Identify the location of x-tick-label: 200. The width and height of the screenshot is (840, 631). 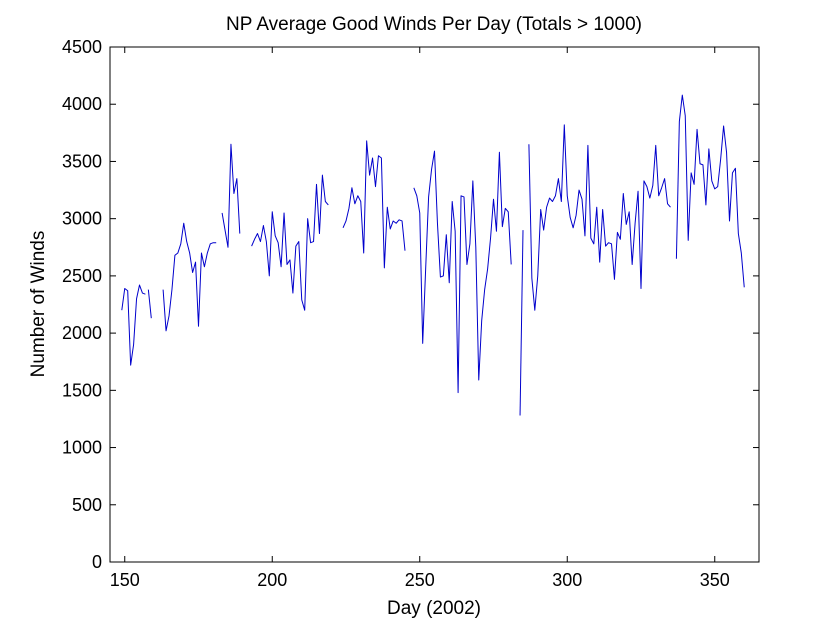
(272, 580).